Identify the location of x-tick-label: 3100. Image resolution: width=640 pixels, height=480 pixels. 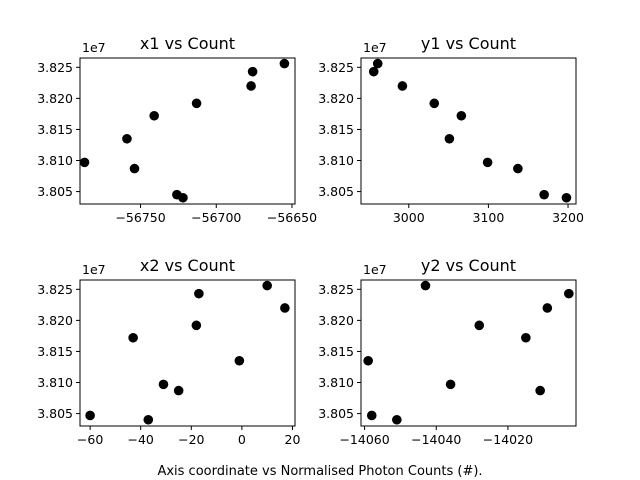
(489, 217).